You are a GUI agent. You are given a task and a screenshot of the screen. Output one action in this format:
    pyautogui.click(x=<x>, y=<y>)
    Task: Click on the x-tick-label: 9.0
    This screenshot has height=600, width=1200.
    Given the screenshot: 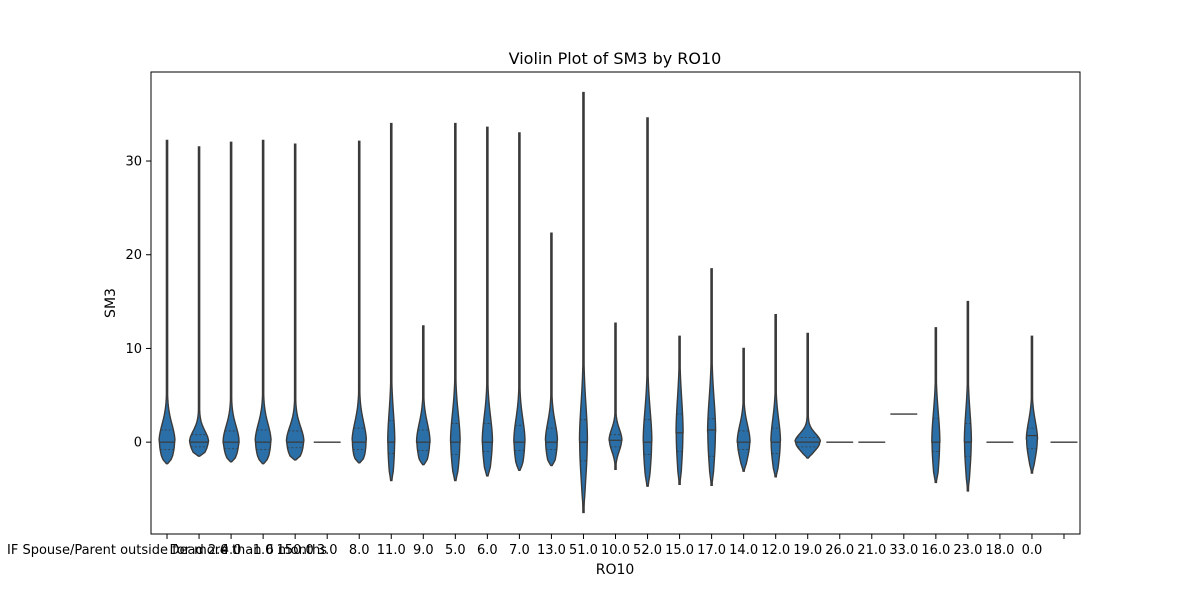 What is the action you would take?
    pyautogui.click(x=423, y=550)
    